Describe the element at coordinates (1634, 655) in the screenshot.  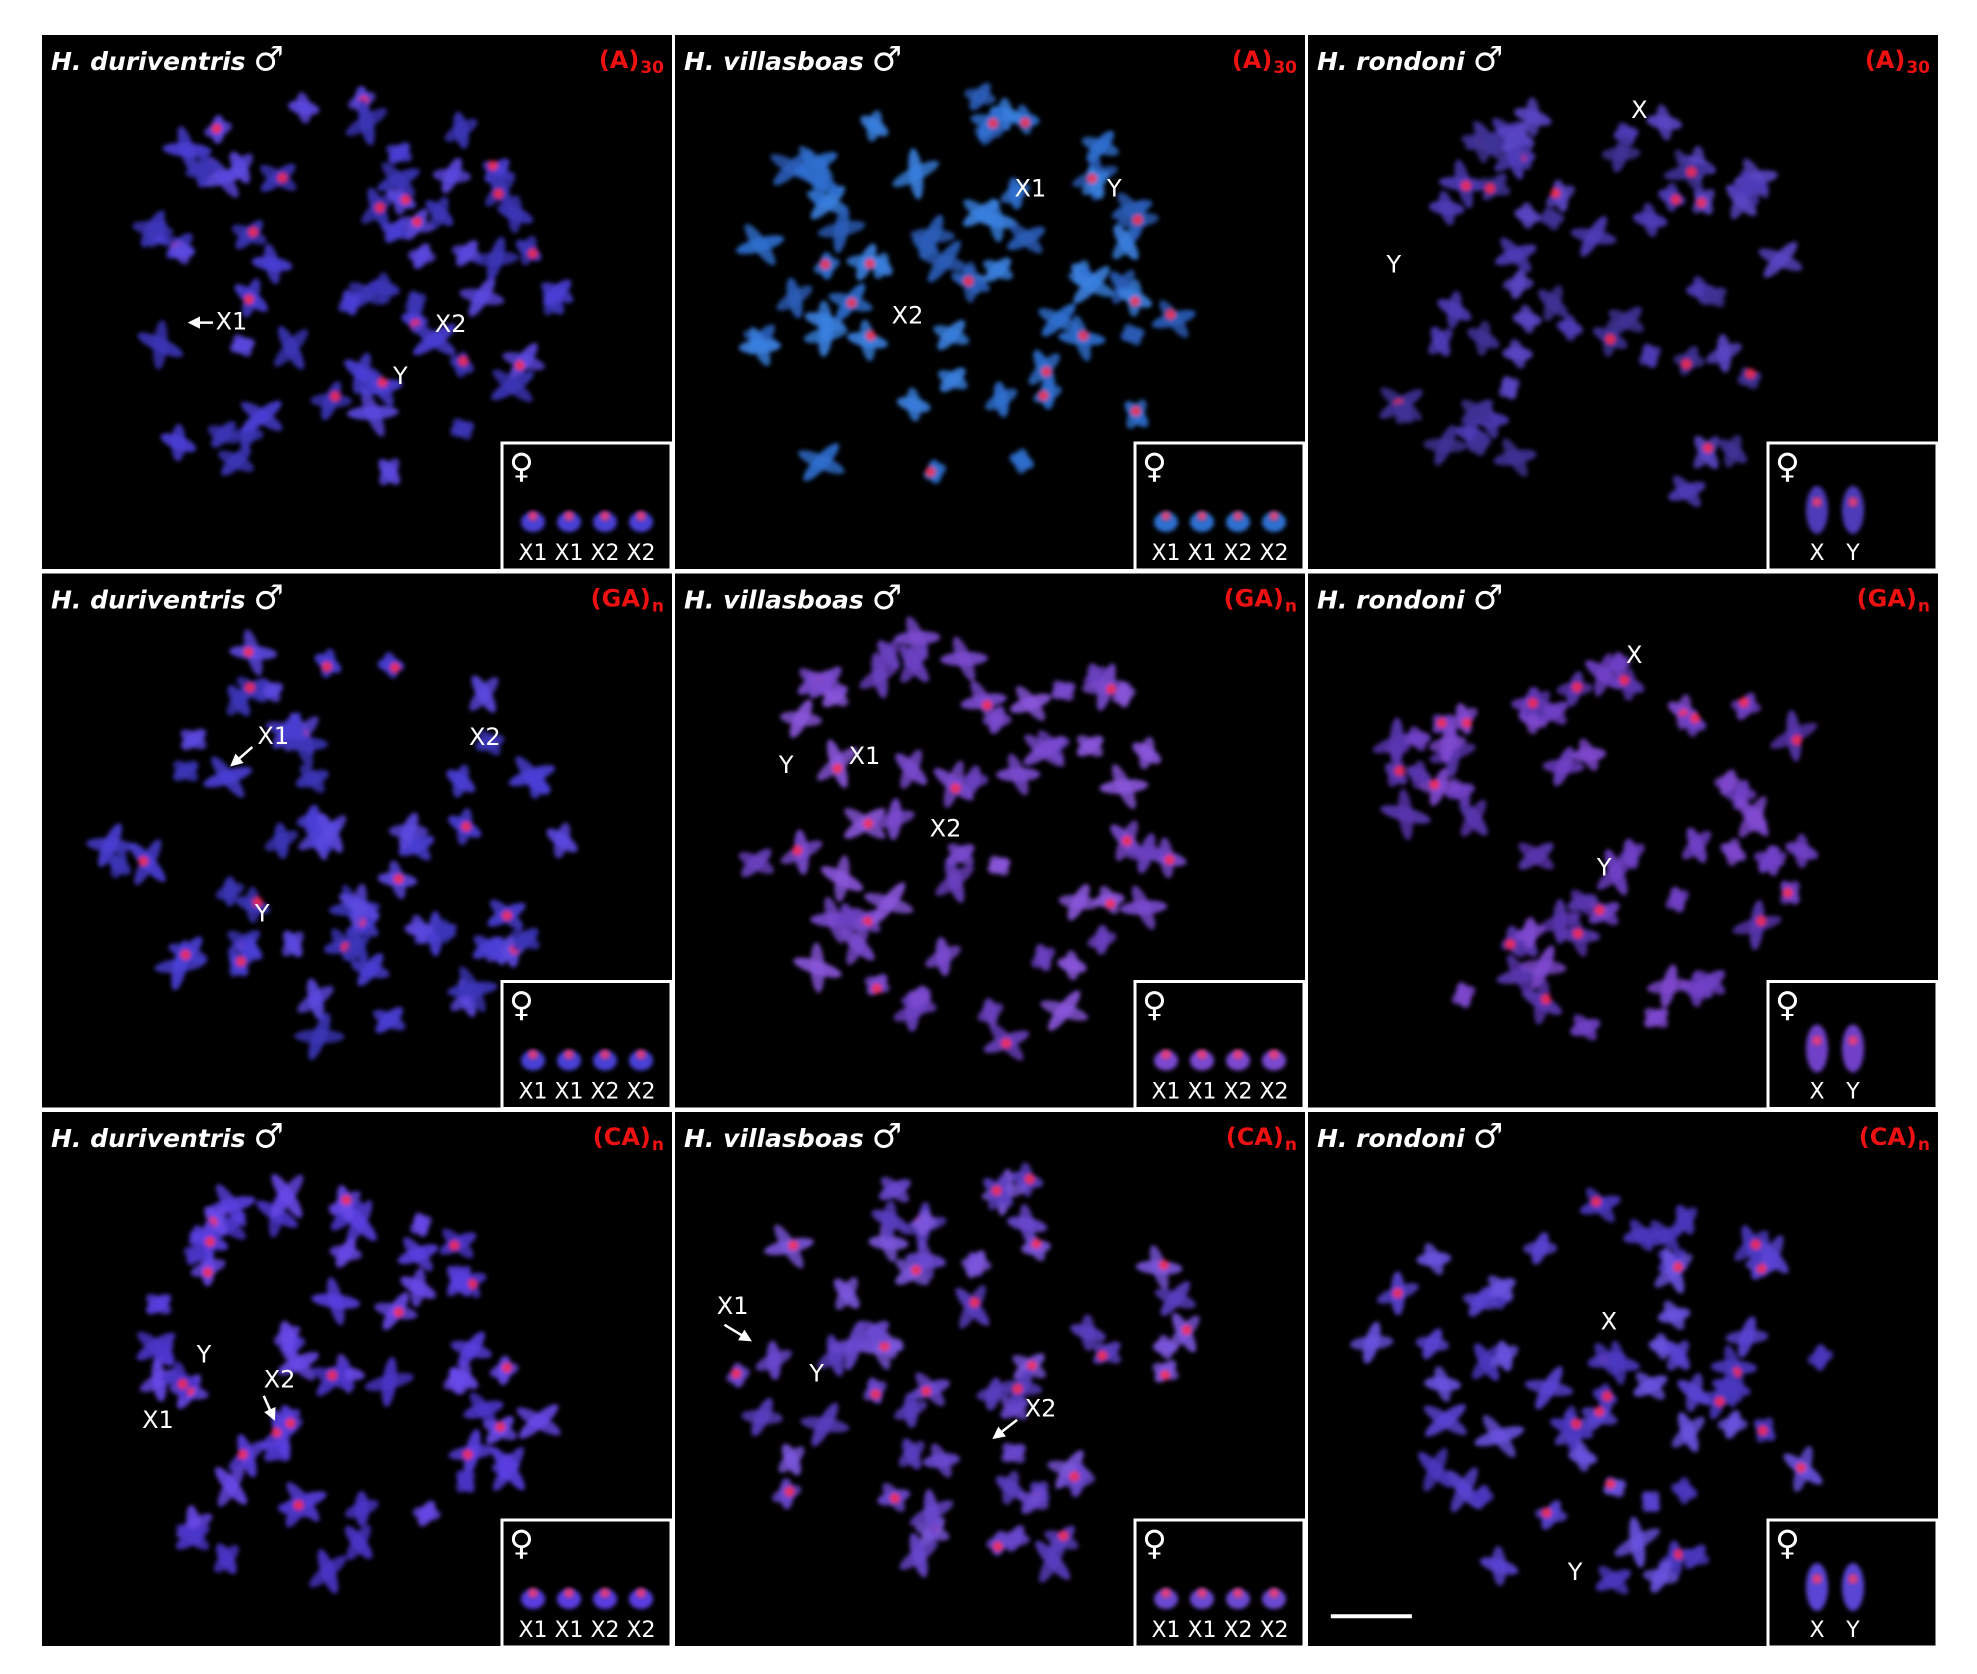
I see `chromosome-label: X` at that location.